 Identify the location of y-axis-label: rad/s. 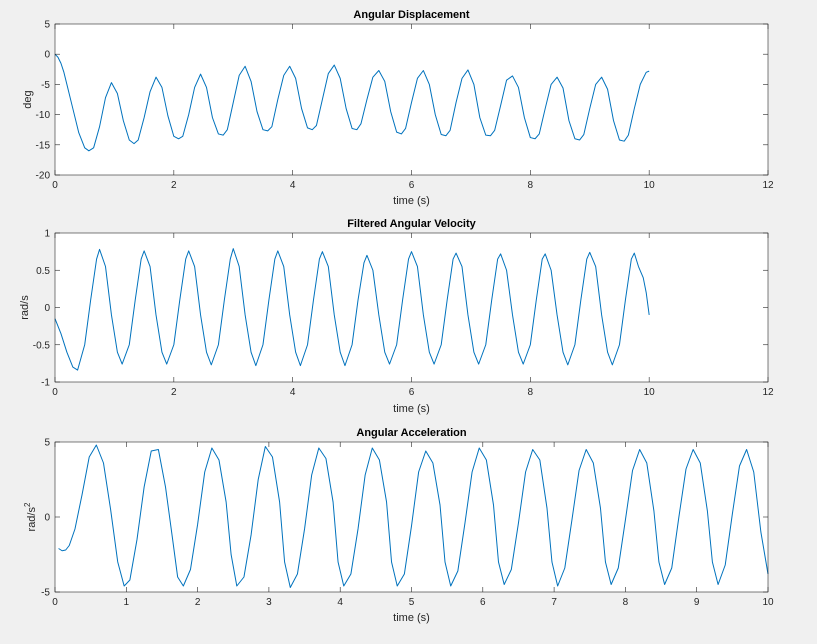
(25, 307).